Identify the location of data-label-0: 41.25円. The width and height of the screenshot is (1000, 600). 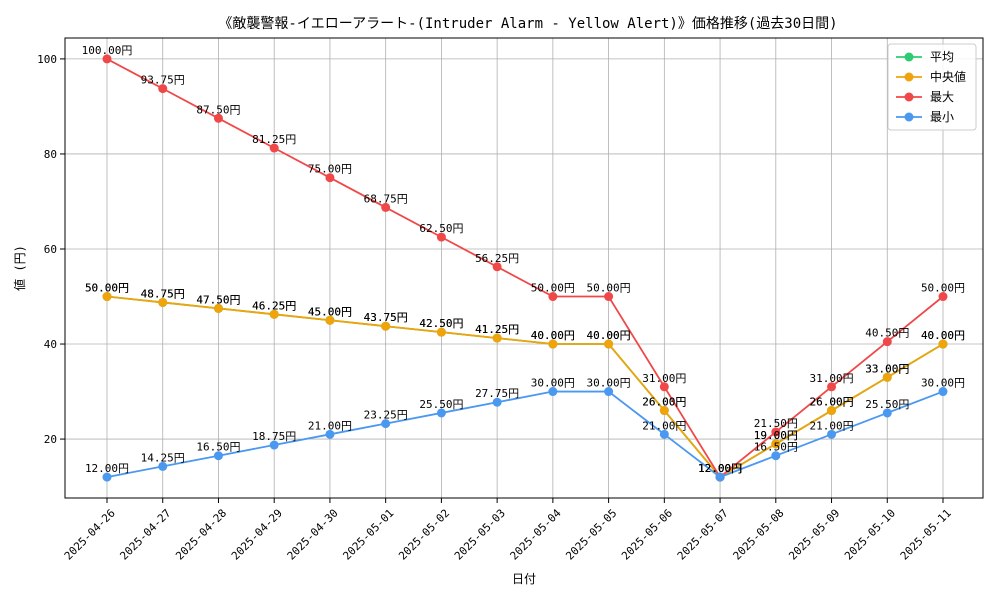
(497, 329).